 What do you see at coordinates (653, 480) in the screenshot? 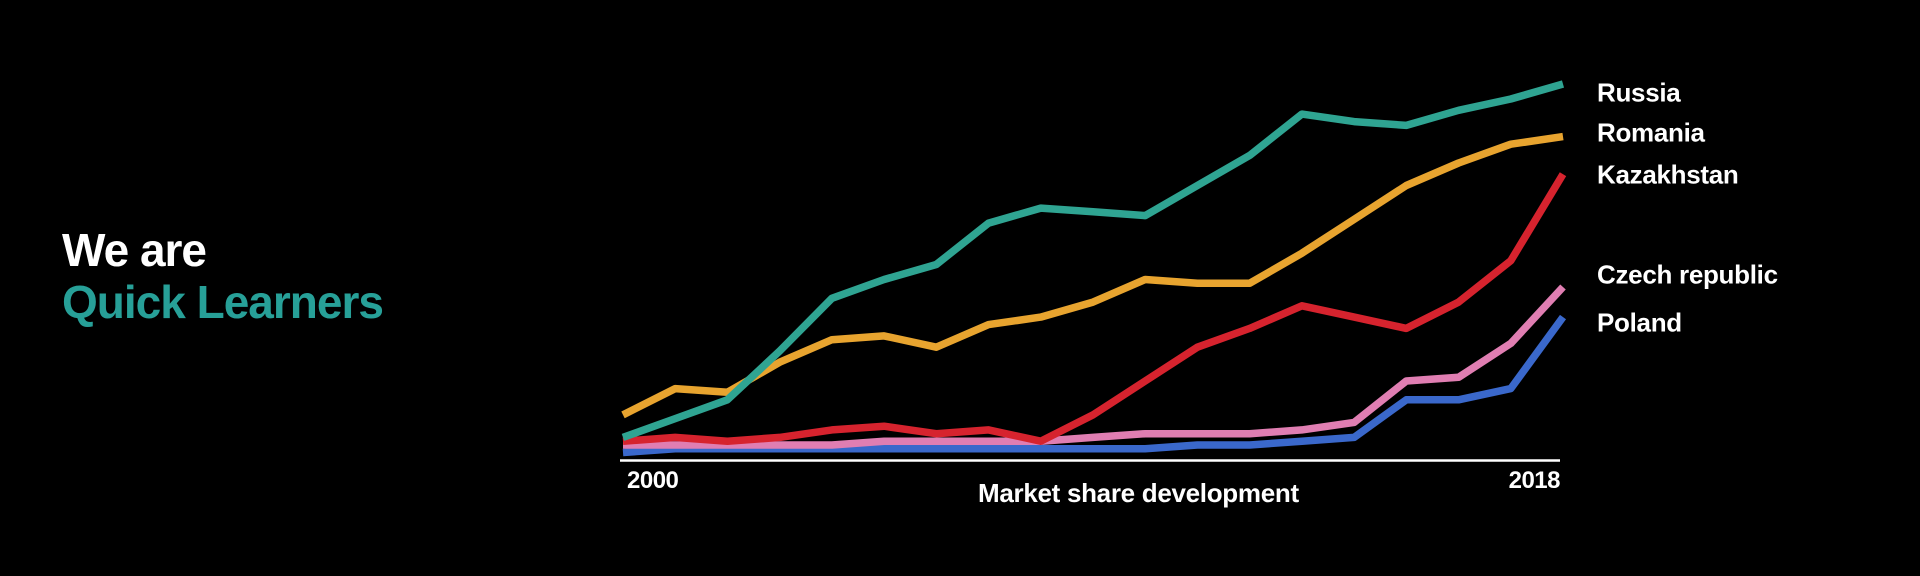
I see `x-axis-start-label: 2000` at bounding box center [653, 480].